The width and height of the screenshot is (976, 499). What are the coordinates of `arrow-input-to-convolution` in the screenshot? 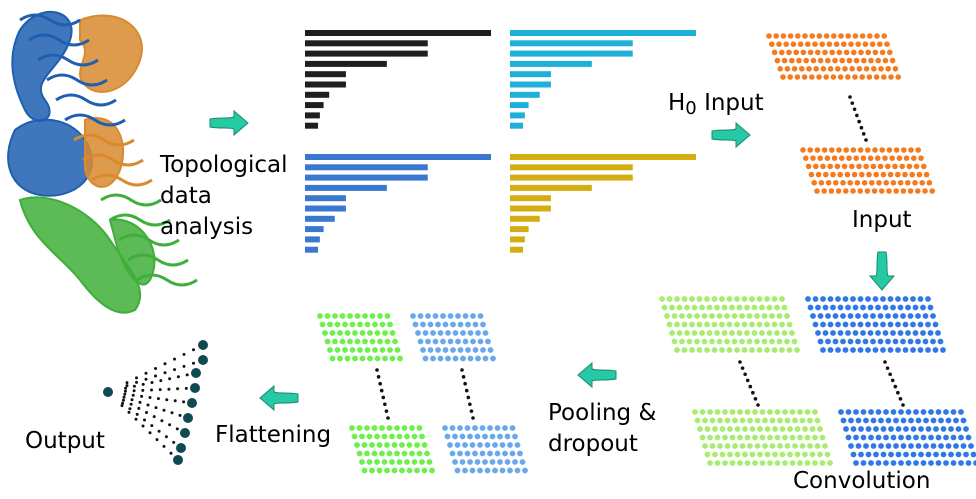 It's located at (882, 271).